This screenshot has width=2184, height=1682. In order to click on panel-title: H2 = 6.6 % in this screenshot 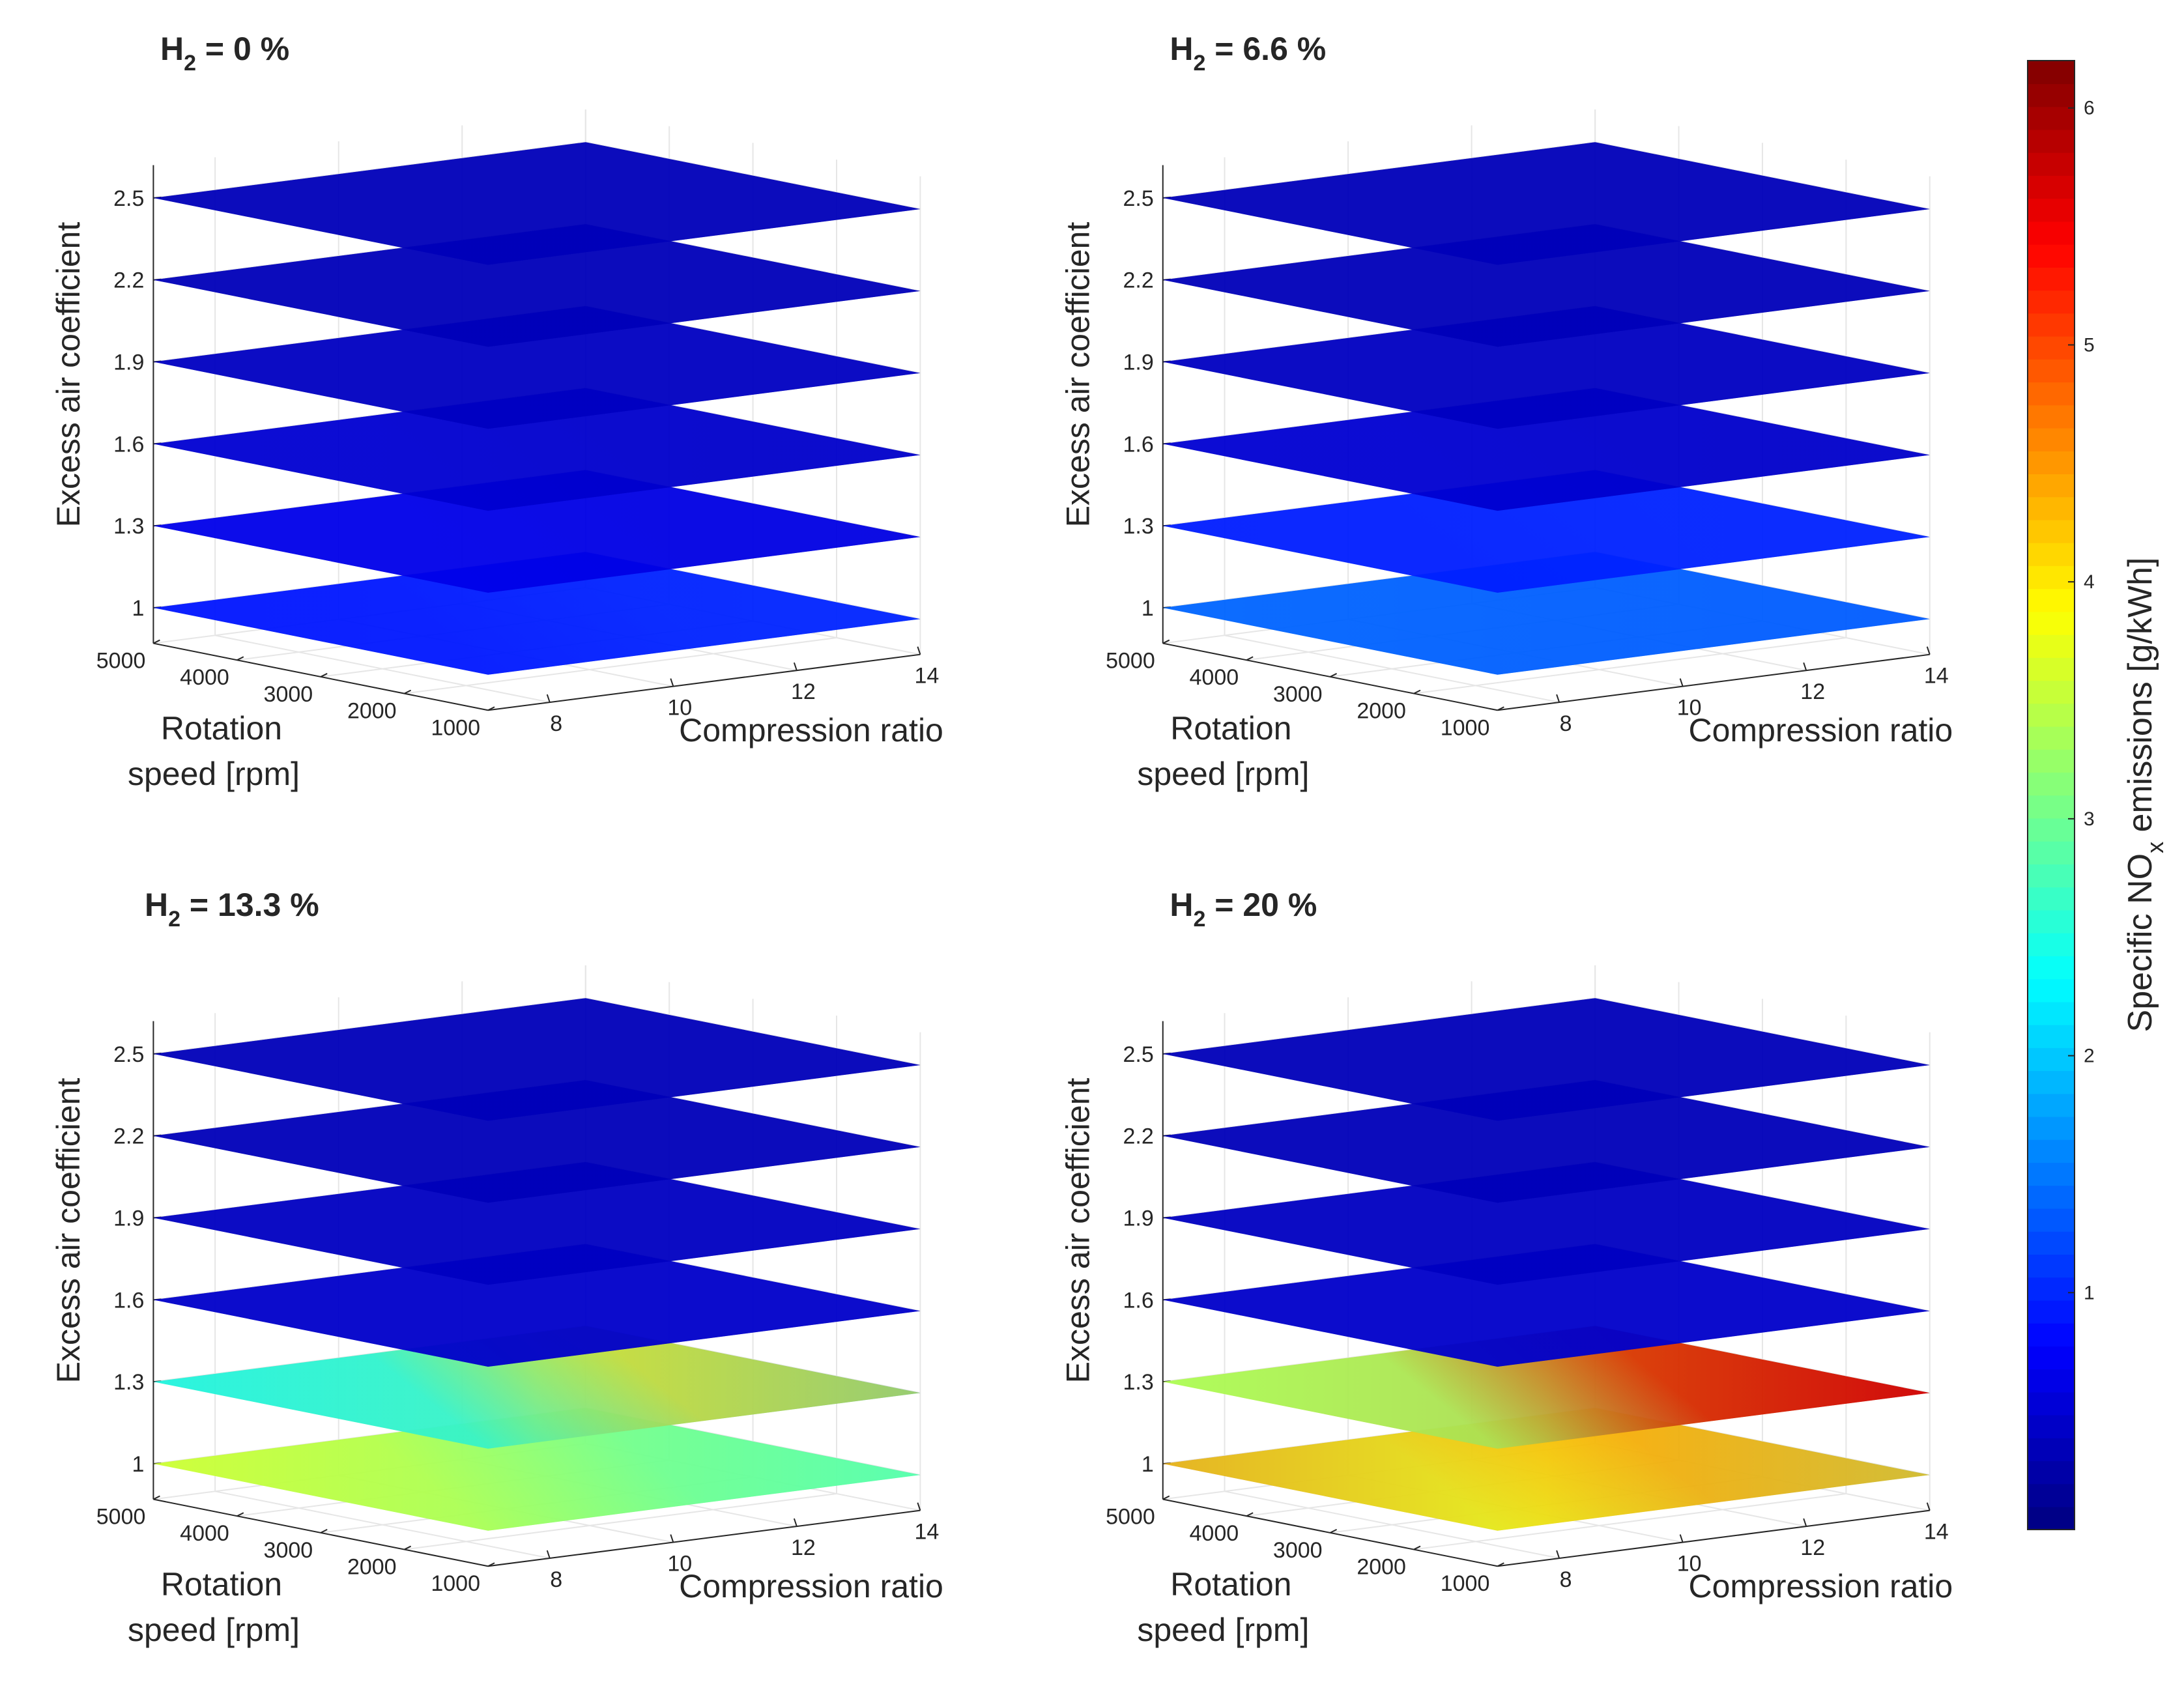, I will do `click(1248, 53)`.